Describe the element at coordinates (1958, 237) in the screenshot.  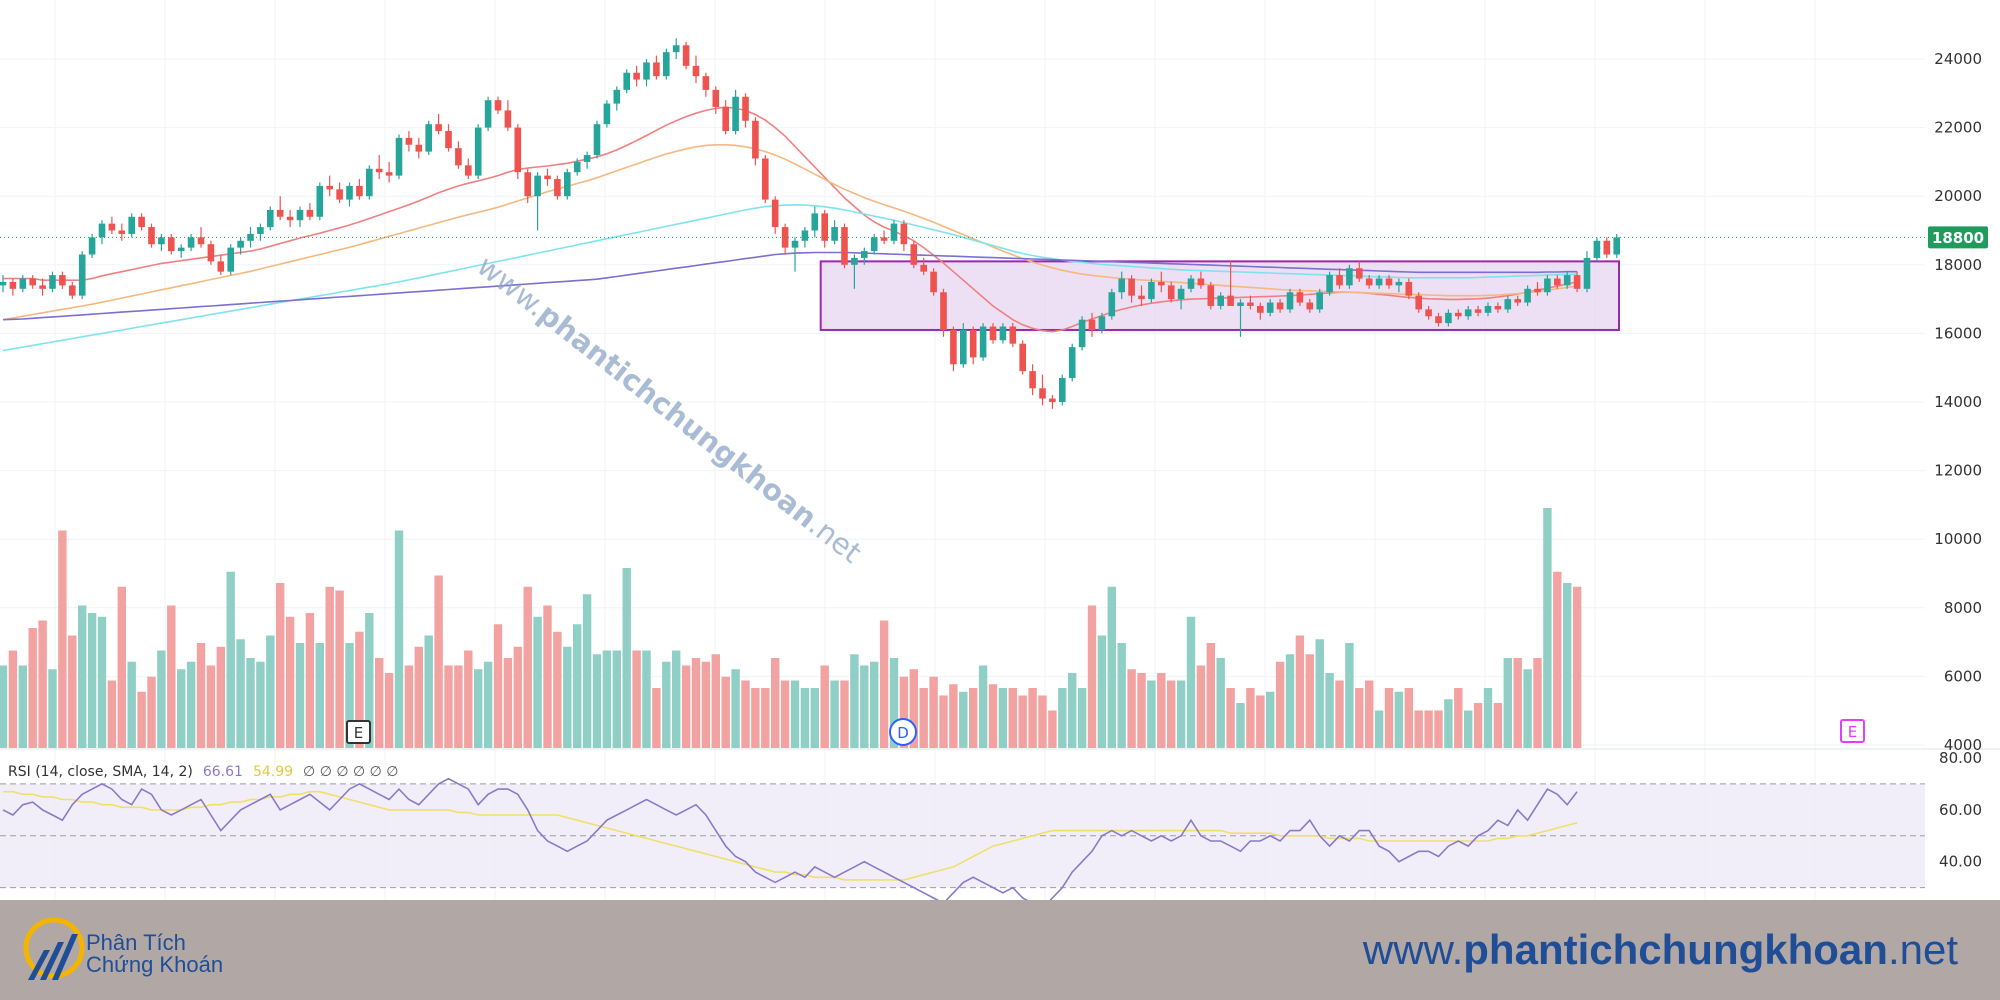
I see `last-price-badge` at that location.